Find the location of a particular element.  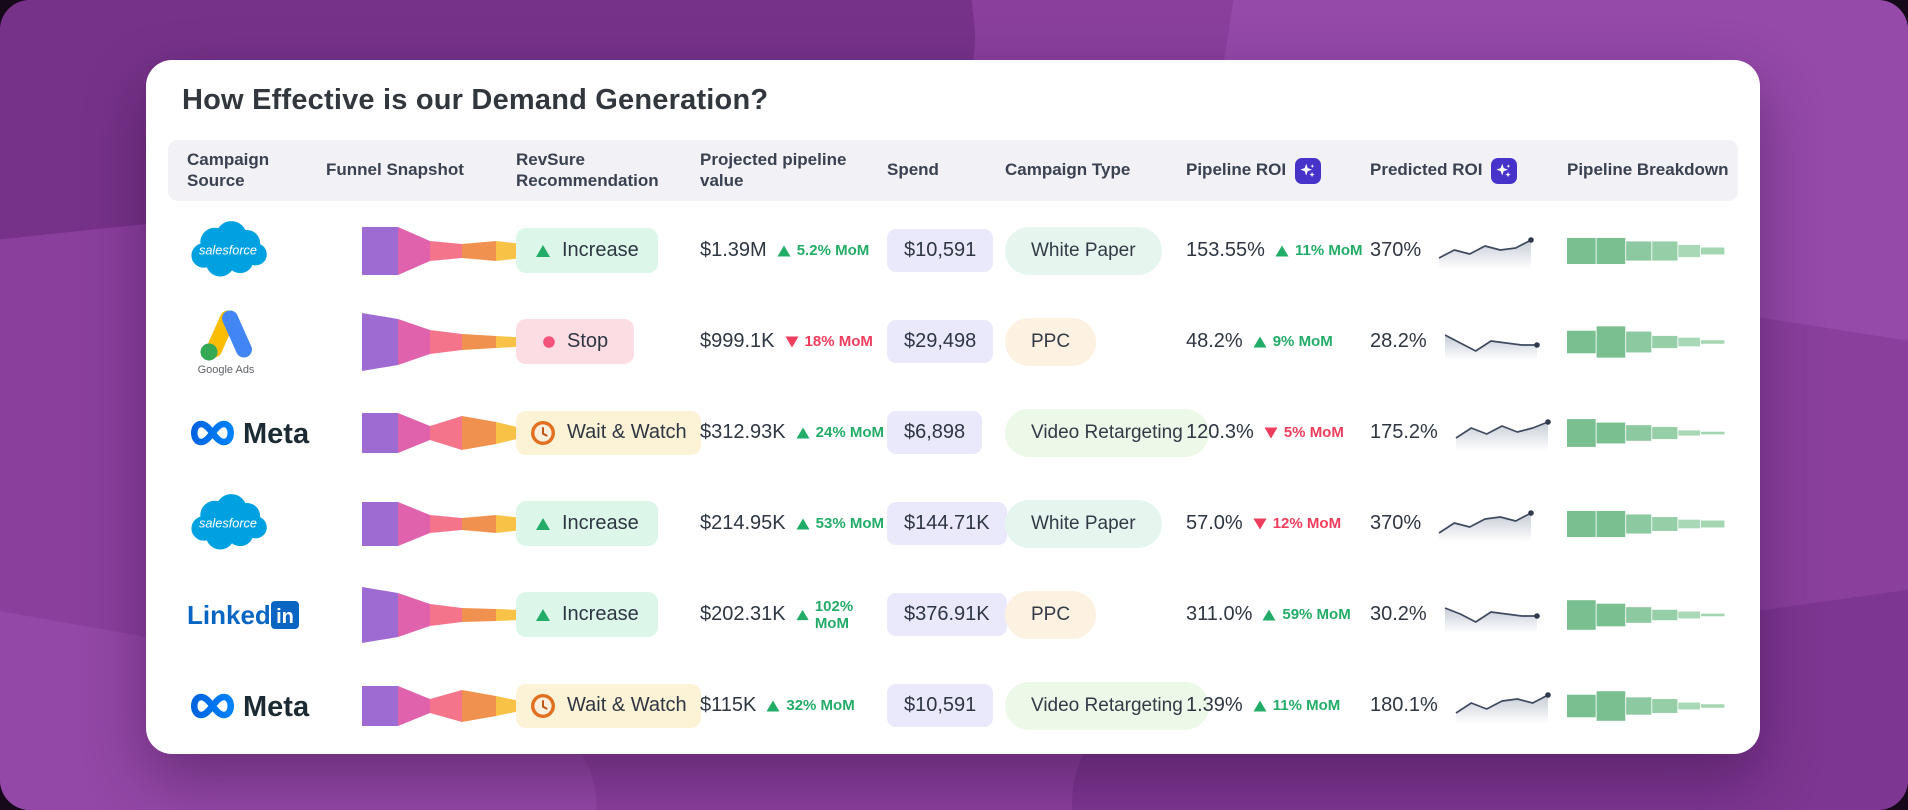

recommendation-cell: Increase is located at coordinates (608, 523).